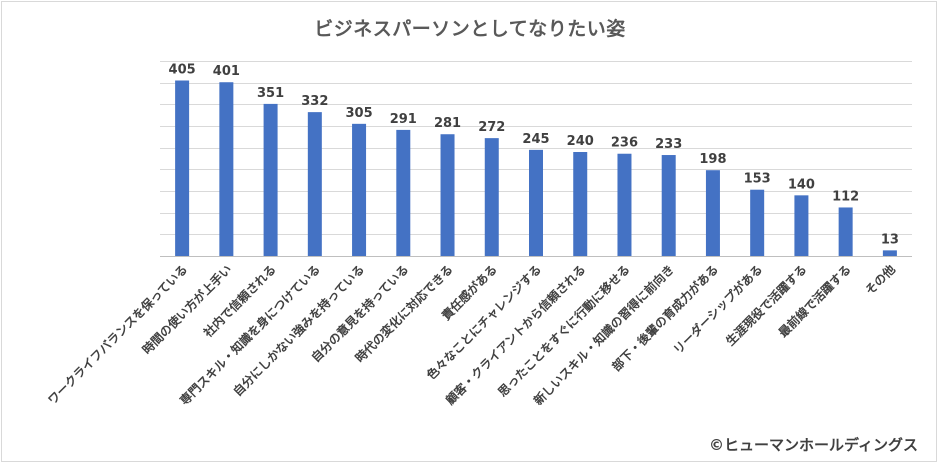 This screenshot has height=465, width=940. What do you see at coordinates (447, 123) in the screenshot?
I see `value-label: 281` at bounding box center [447, 123].